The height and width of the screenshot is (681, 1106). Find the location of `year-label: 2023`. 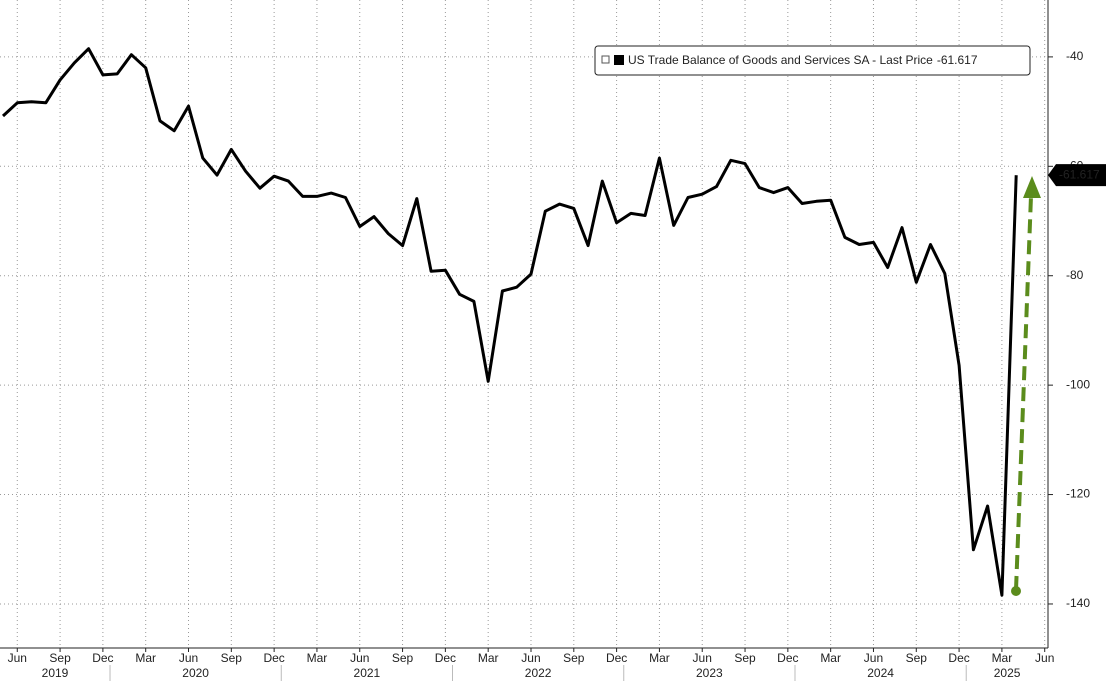

year-label: 2023 is located at coordinates (709, 673).